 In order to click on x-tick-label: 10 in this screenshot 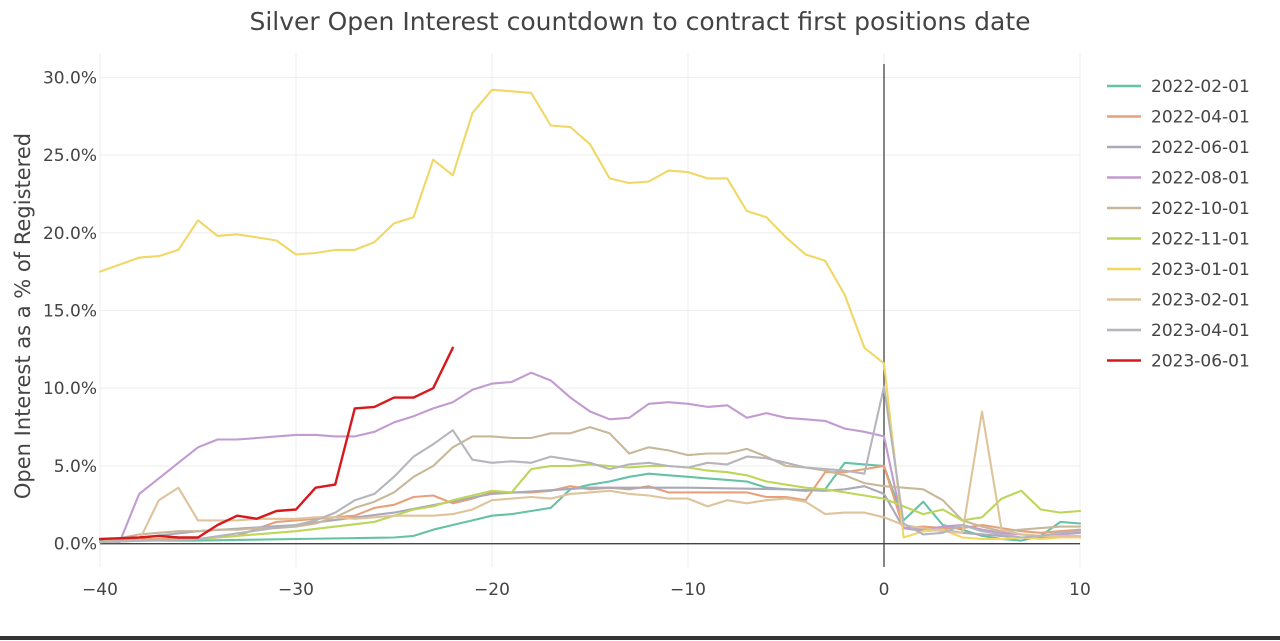, I will do `click(1080, 590)`.